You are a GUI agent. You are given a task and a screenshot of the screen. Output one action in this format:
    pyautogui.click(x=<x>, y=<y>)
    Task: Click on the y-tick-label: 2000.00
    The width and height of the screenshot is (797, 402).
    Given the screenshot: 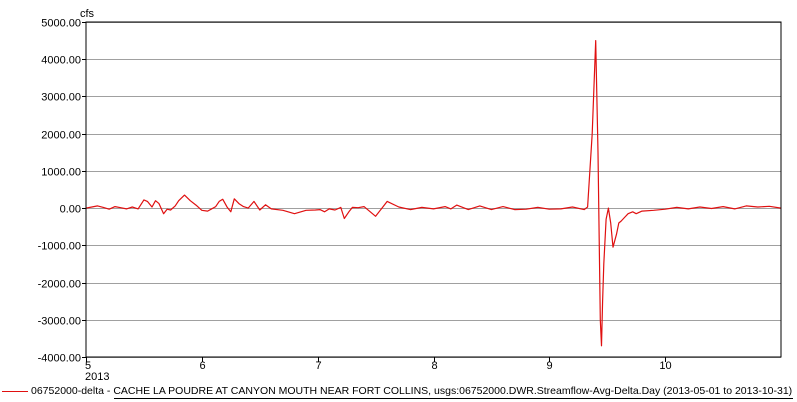 What is the action you would take?
    pyautogui.click(x=61, y=136)
    